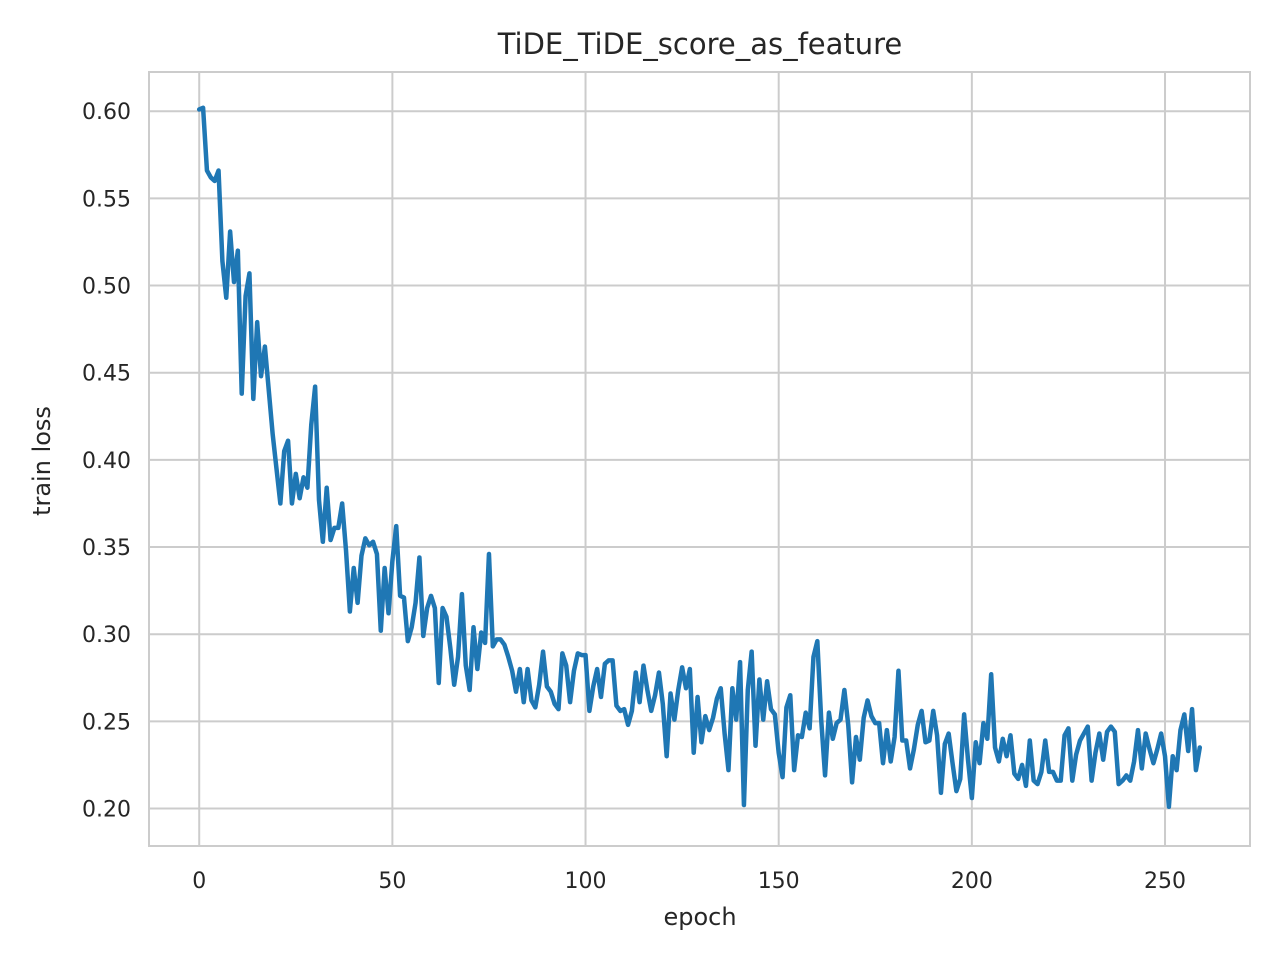 The image size is (1280, 960). What do you see at coordinates (106, 199) in the screenshot?
I see `y-tick-label: 0.55` at bounding box center [106, 199].